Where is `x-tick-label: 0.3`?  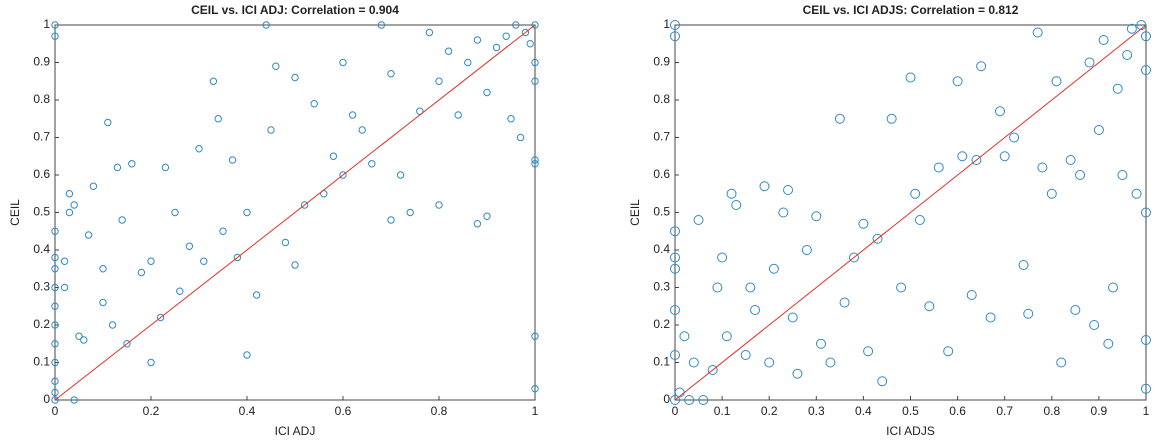
x-tick-label: 0.3 is located at coordinates (816, 411).